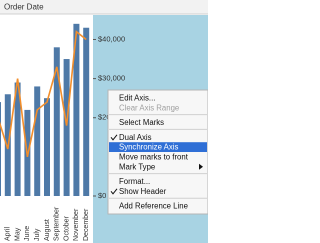  What do you see at coordinates (154, 156) in the screenshot?
I see `menu-item: Move marks to front` at bounding box center [154, 156].